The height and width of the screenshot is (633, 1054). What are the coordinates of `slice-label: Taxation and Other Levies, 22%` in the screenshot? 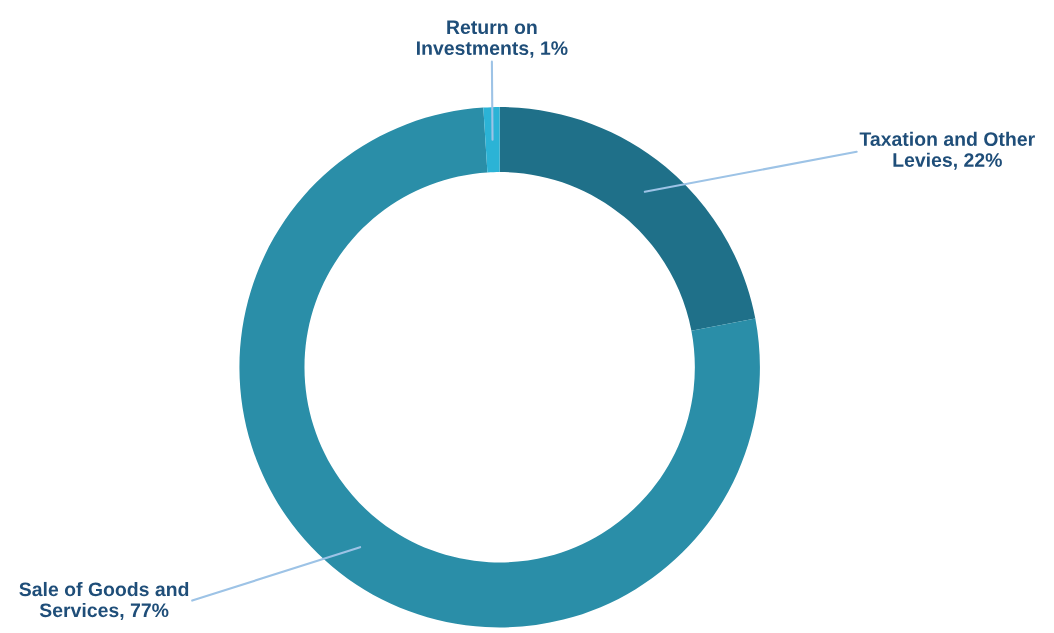 It's located at (947, 150).